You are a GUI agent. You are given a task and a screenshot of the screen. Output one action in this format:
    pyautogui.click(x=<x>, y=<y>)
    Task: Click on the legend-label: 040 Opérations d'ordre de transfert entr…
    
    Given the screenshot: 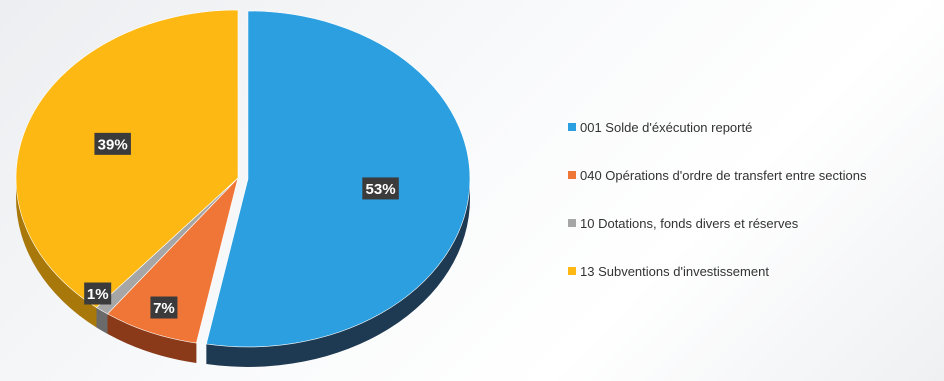 What is the action you would take?
    pyautogui.click(x=723, y=175)
    